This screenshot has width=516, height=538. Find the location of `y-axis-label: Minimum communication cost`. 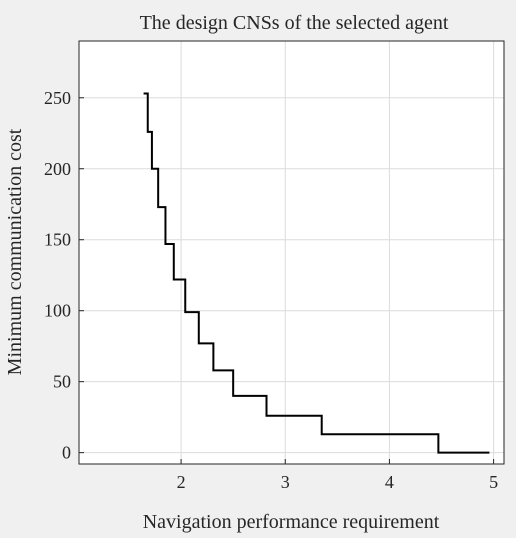

y-axis-label: Minimum communication cost is located at coordinates (15, 251).